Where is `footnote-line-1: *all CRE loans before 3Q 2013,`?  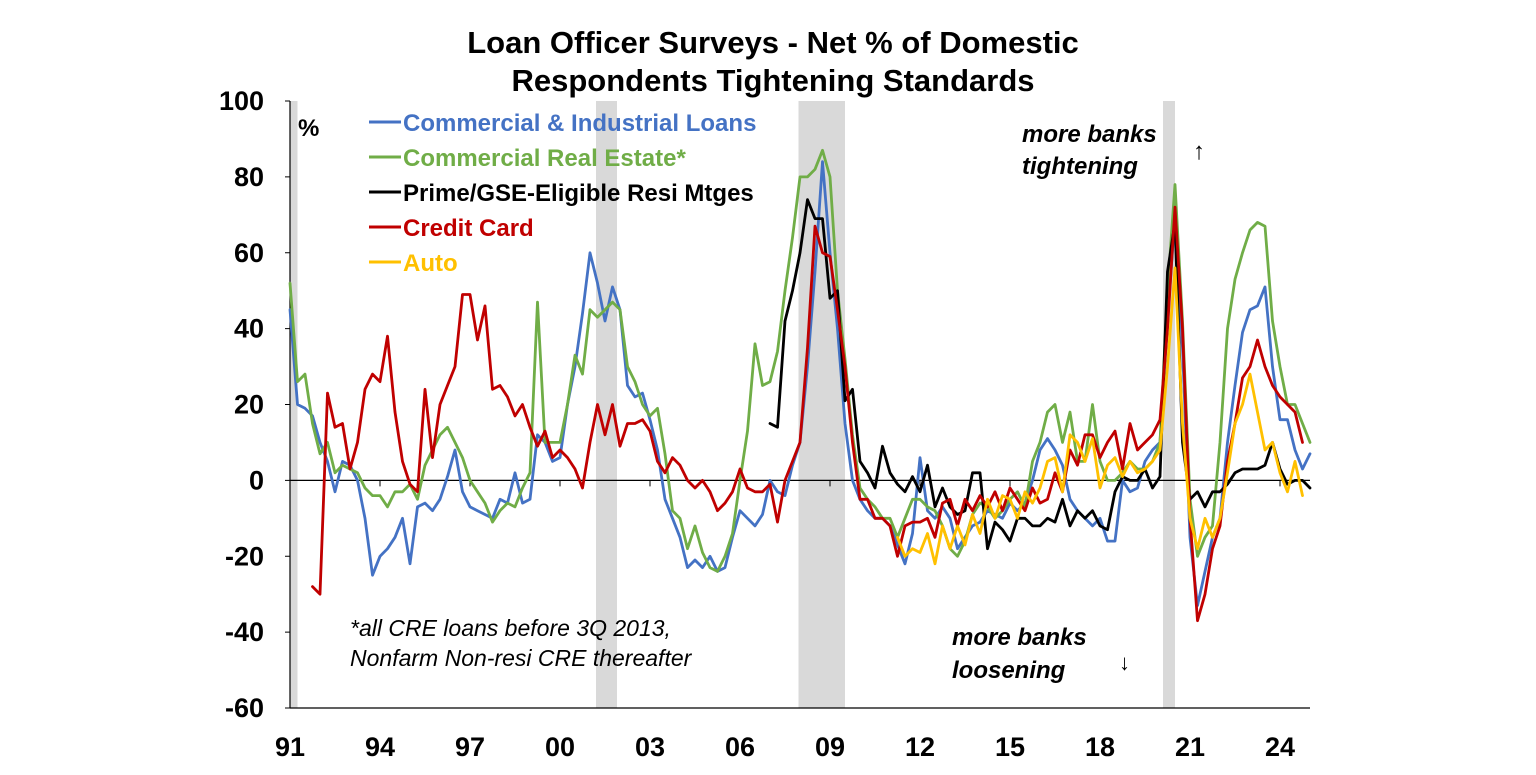
footnote-line-1: *all CRE loans before 3Q 2013, is located at coordinates (510, 628).